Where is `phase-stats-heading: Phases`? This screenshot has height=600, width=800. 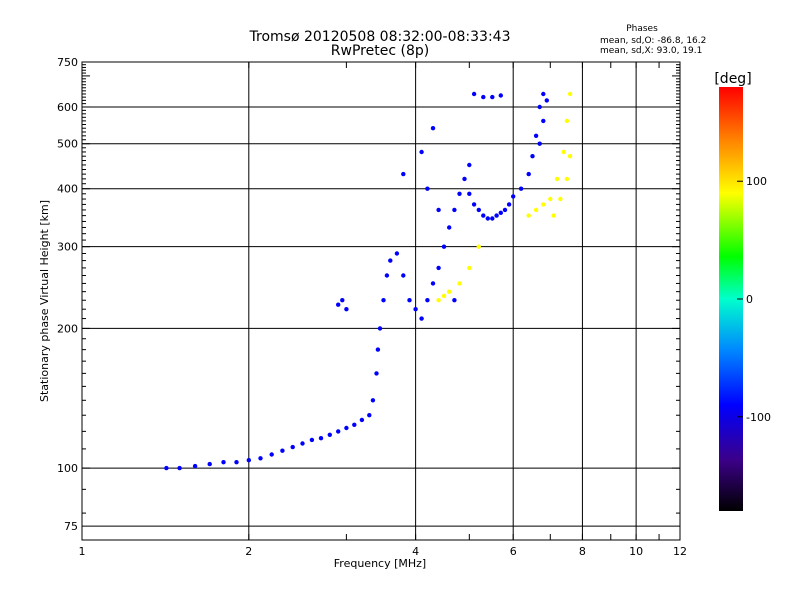
phase-stats-heading: Phases is located at coordinates (642, 29).